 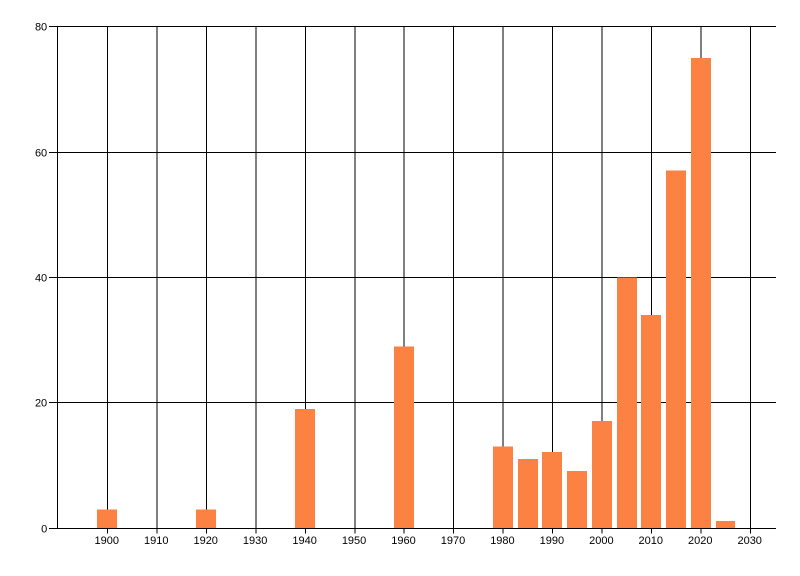 What do you see at coordinates (354, 541) in the screenshot?
I see `svg-text: 1950` at bounding box center [354, 541].